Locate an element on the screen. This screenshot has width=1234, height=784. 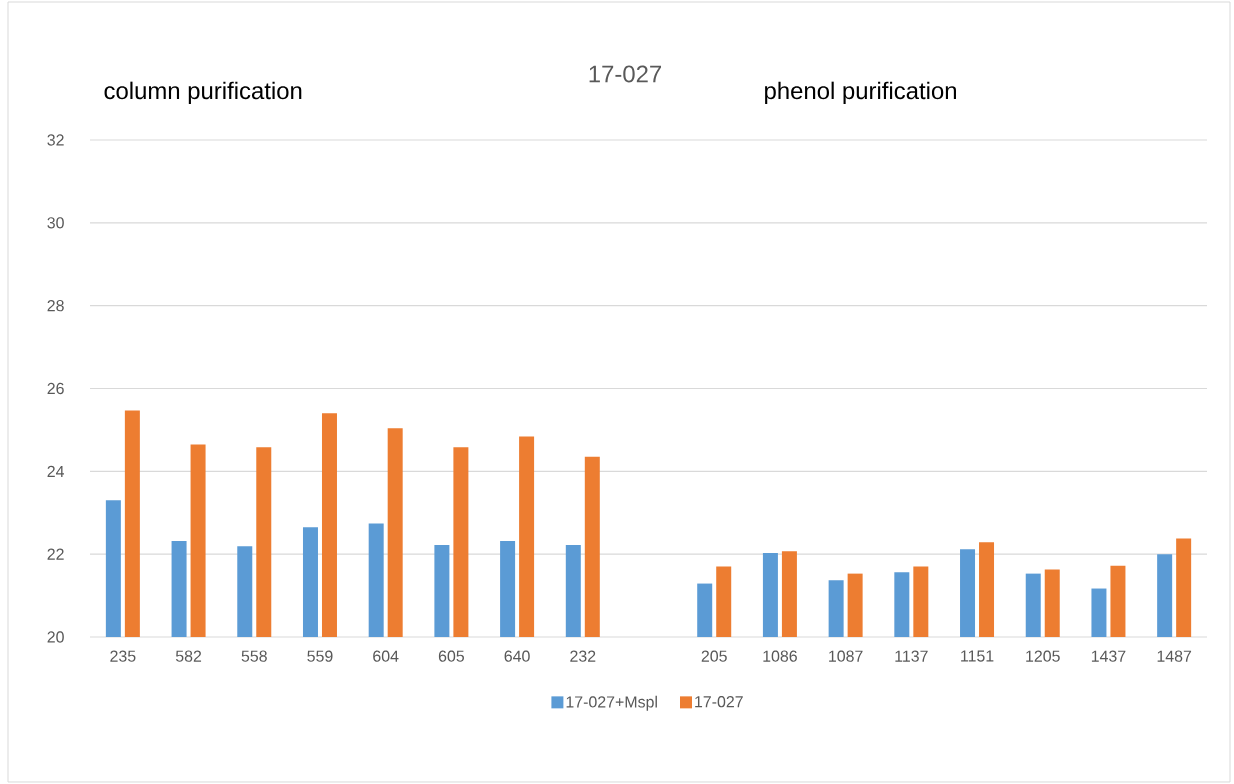
y-tick-label: 22 is located at coordinates (55, 554).